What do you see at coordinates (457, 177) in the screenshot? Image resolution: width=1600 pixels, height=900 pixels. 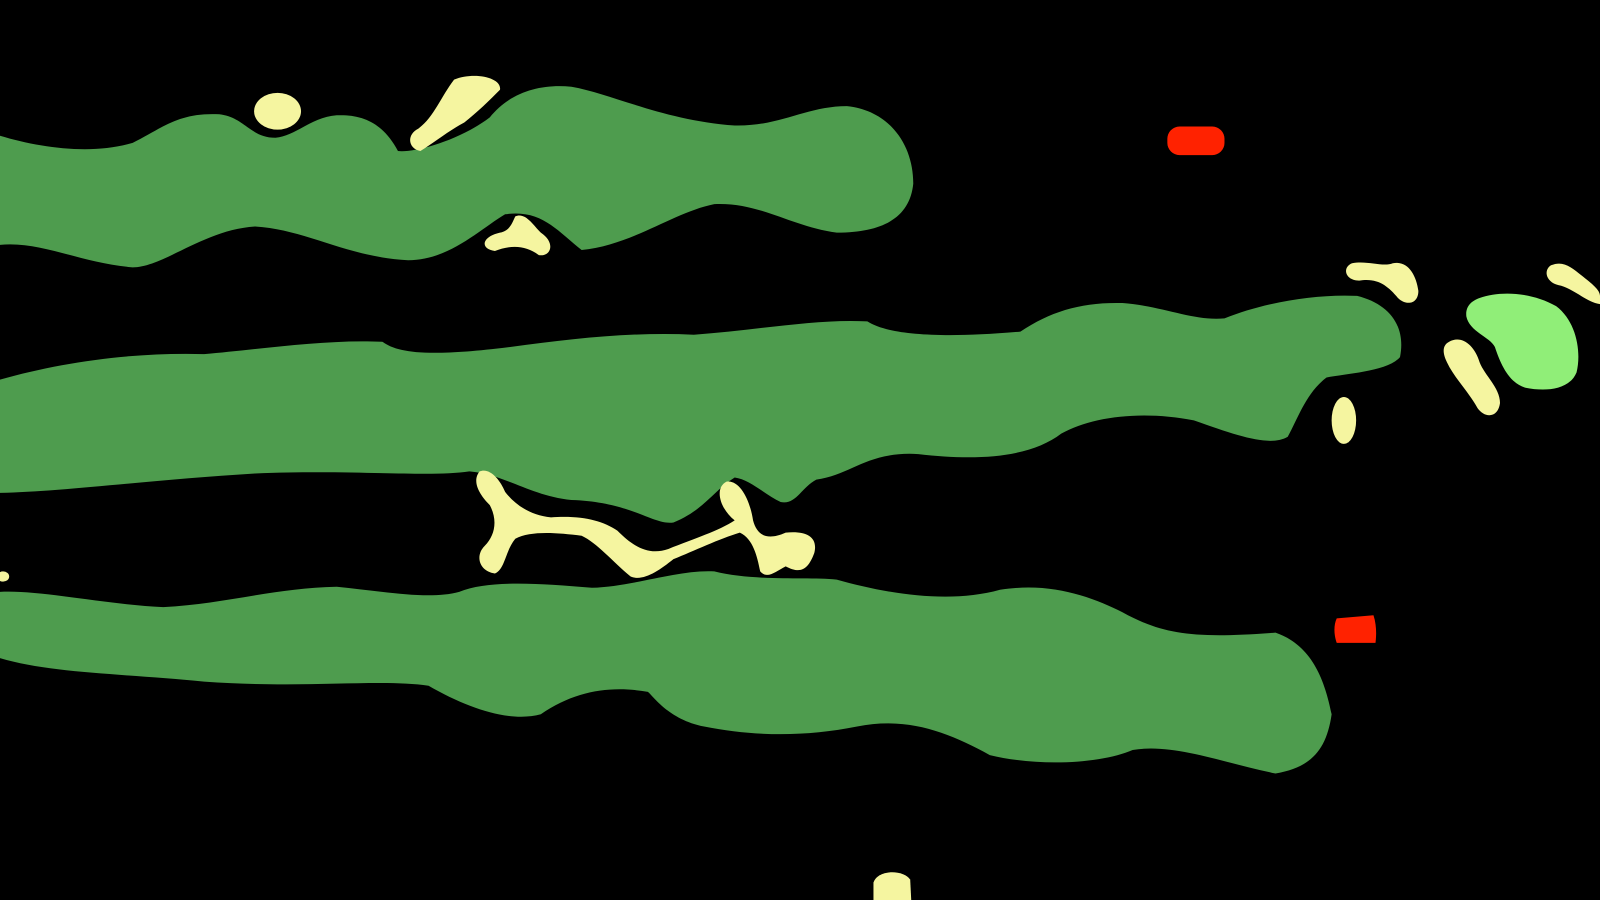 I see `fairway` at bounding box center [457, 177].